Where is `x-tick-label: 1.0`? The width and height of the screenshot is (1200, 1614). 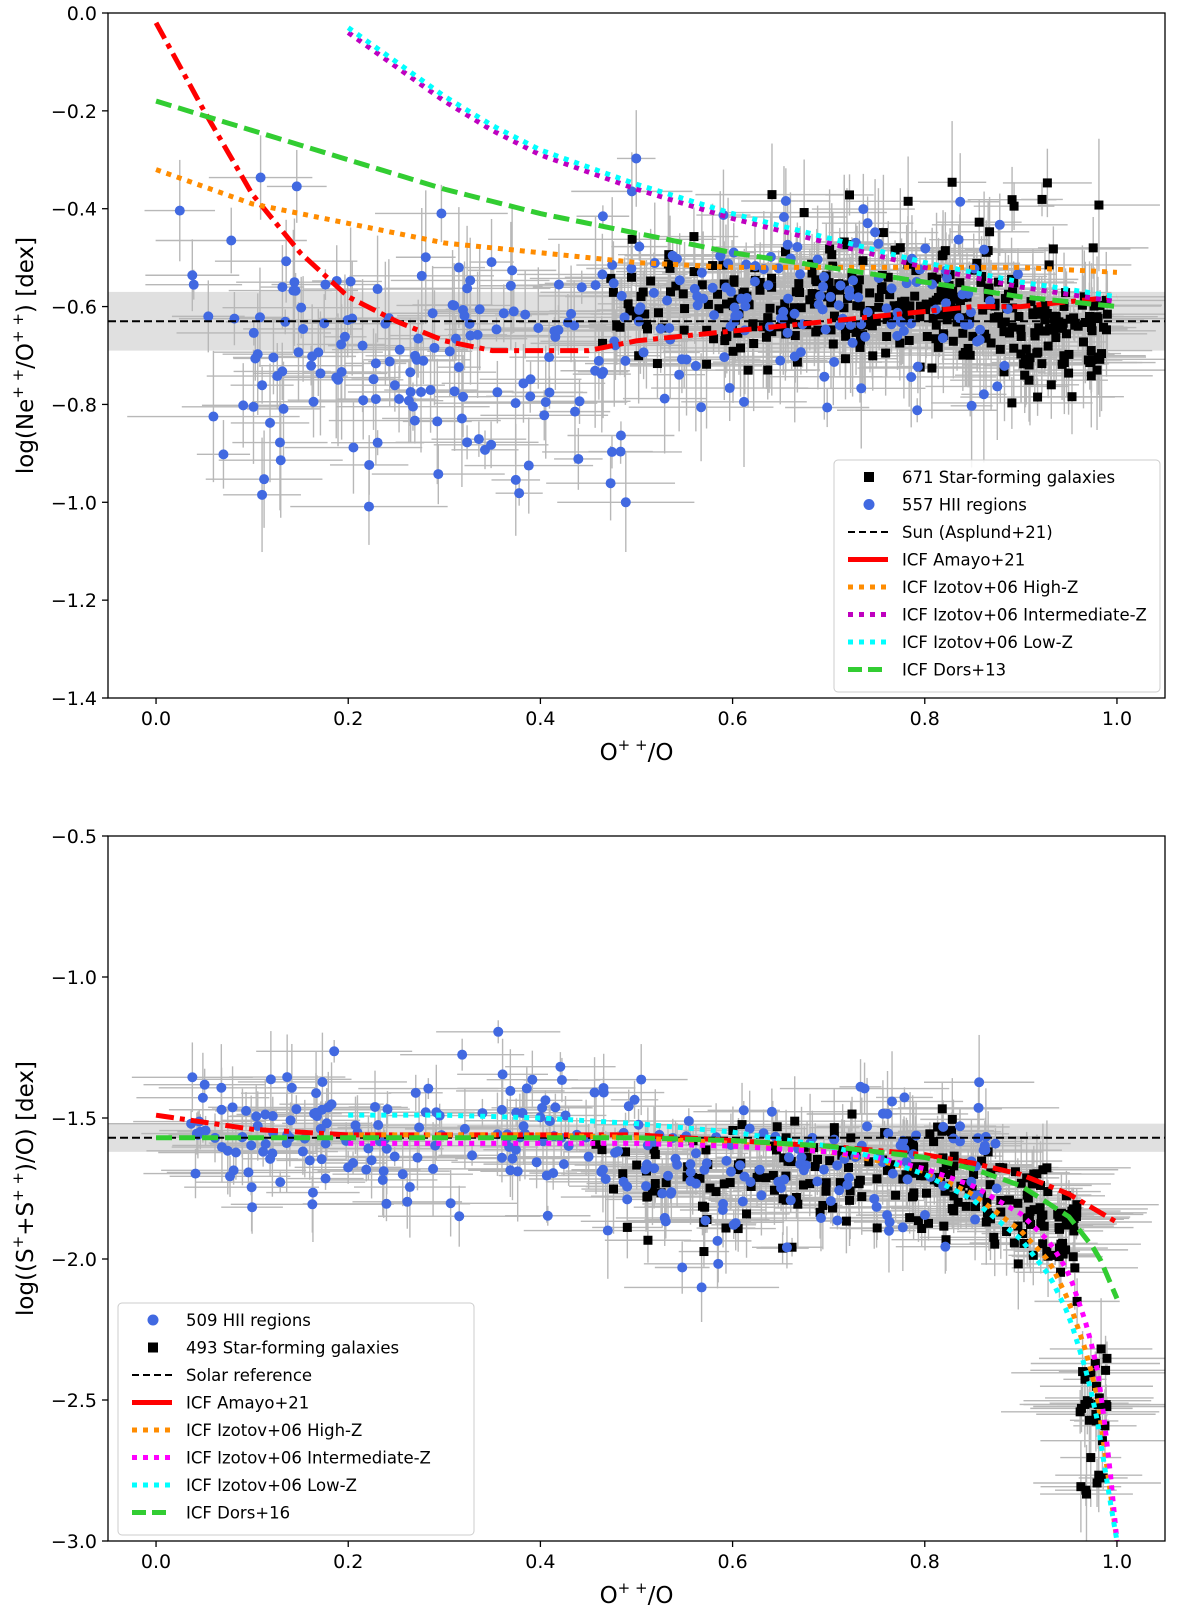
x-tick-label: 1.0 is located at coordinates (1117, 1562).